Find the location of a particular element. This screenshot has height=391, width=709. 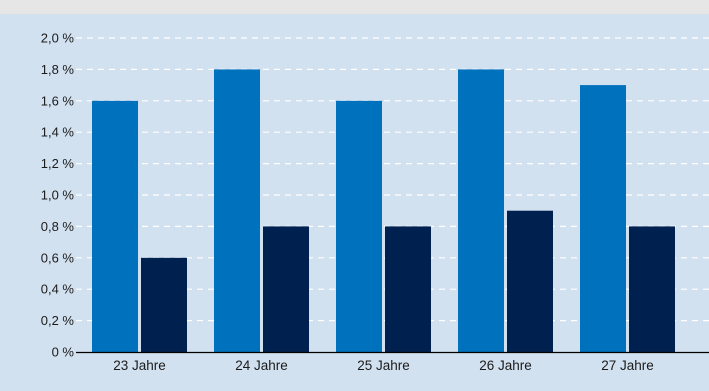

y-tick-label: 1,0 % is located at coordinates (58, 195).